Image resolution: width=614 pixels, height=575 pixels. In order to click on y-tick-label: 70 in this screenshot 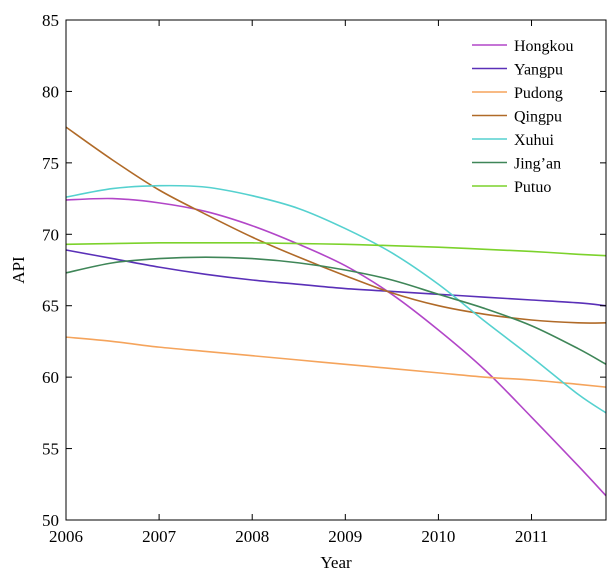, I will do `click(50, 234)`.